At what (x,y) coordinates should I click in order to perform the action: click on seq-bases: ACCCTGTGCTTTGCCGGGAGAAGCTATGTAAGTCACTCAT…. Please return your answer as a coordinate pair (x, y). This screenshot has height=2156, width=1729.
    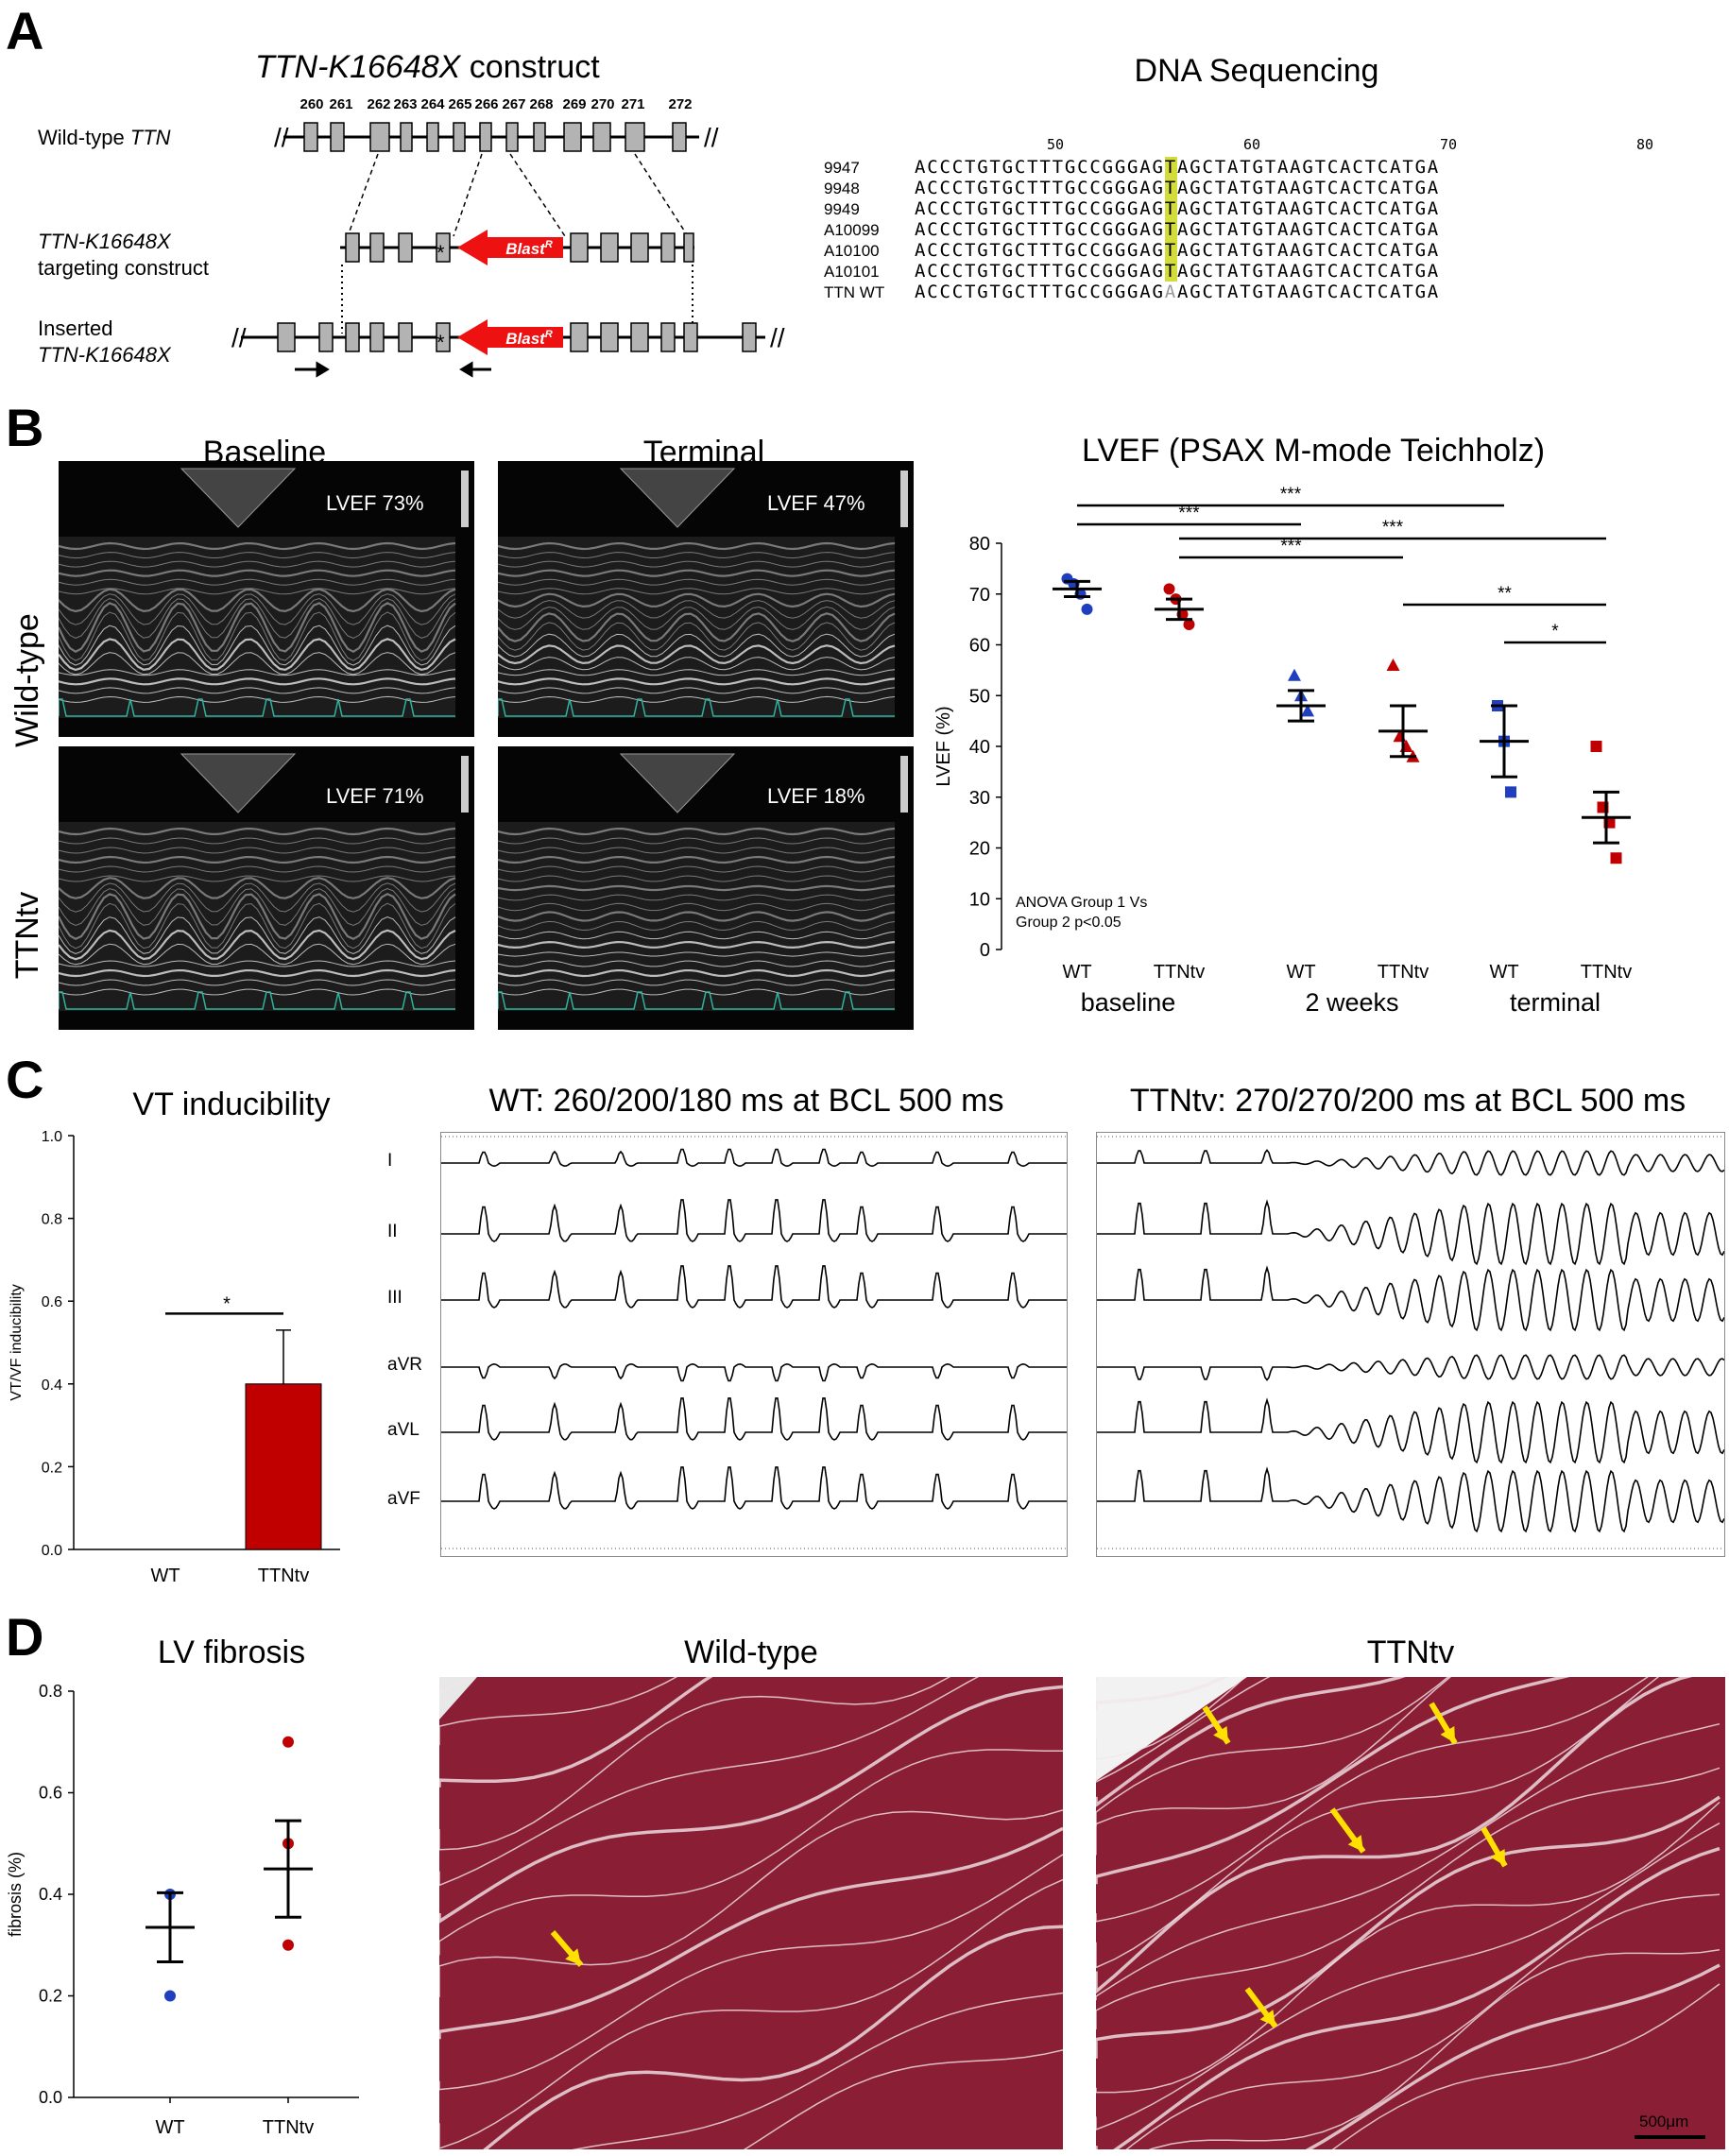
    Looking at the image, I should click on (1177, 292).